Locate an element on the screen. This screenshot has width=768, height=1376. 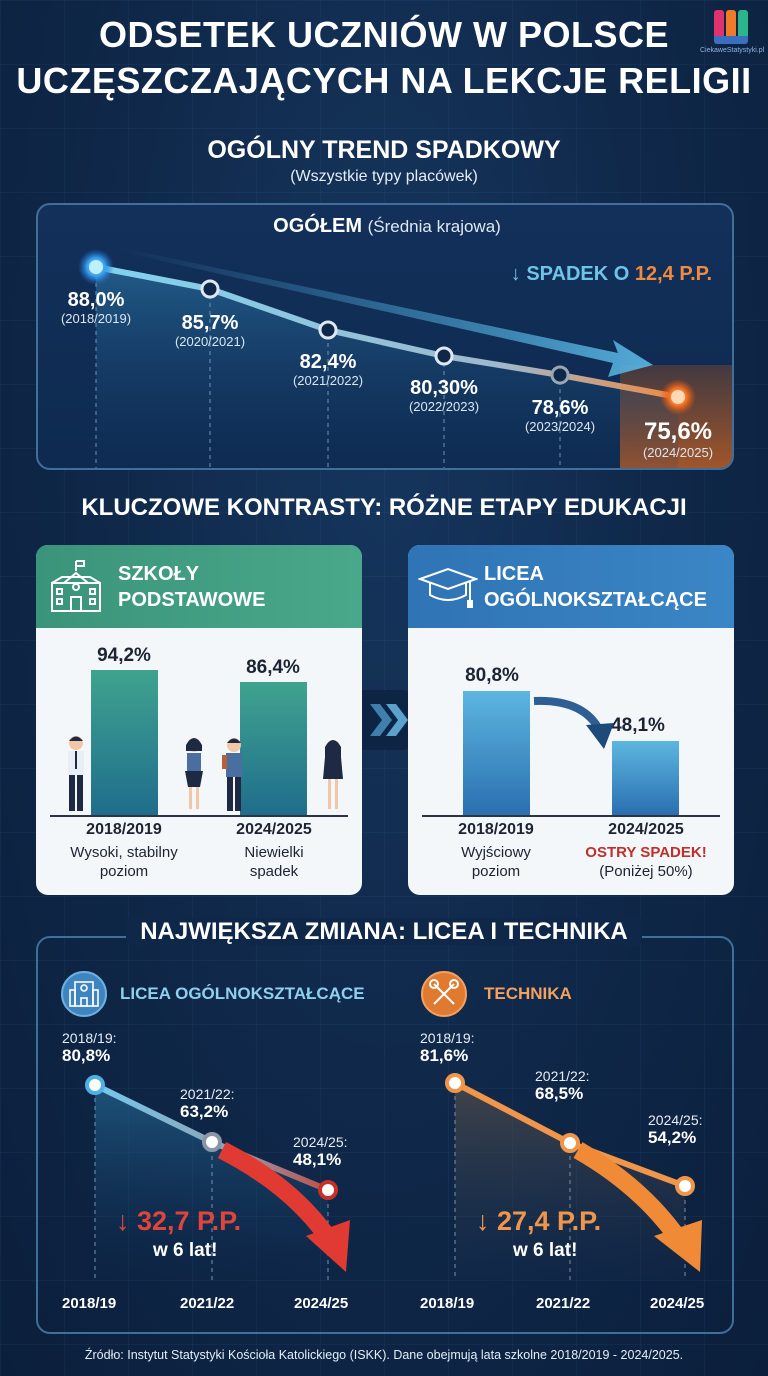
data-point-label: 88,0% (2018/2019) is located at coordinates (99, 308).